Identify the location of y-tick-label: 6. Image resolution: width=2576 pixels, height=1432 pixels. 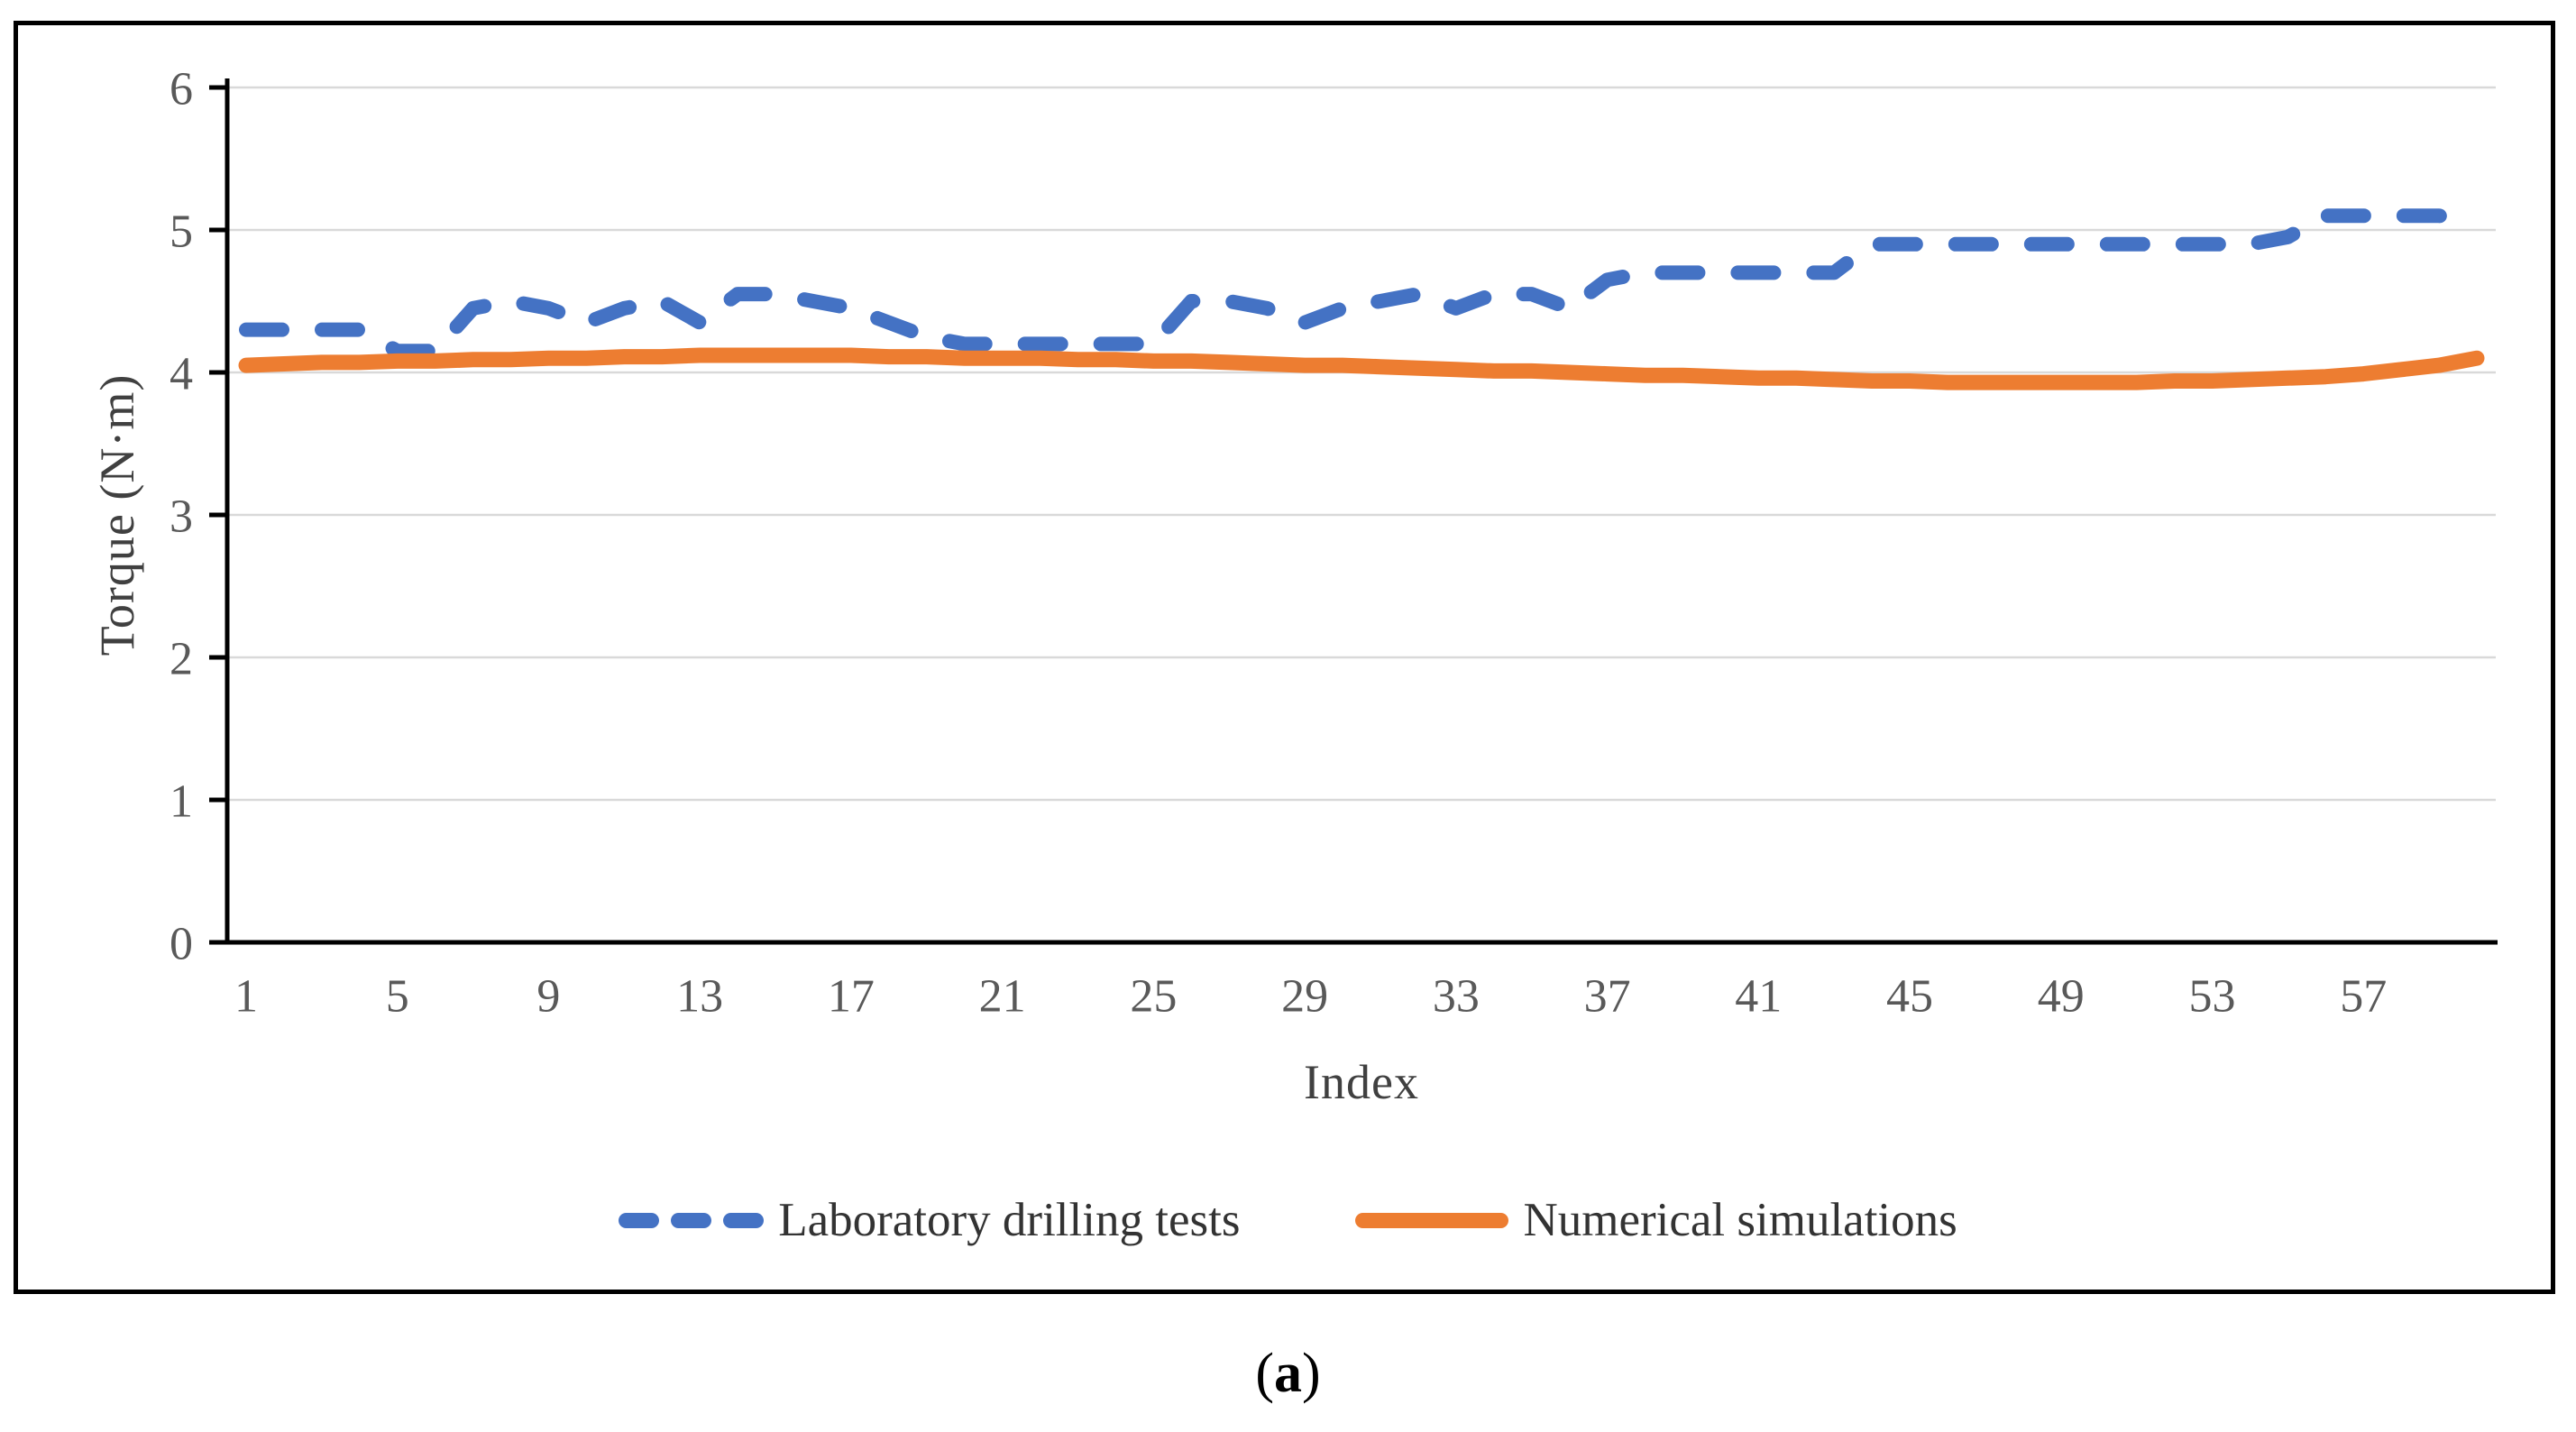
(181, 89).